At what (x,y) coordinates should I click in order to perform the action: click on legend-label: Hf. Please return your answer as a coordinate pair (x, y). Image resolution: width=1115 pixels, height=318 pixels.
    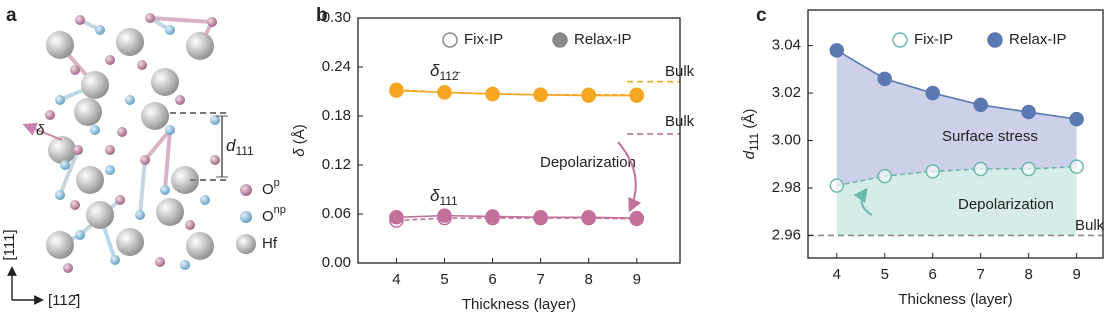
    Looking at the image, I should click on (270, 243).